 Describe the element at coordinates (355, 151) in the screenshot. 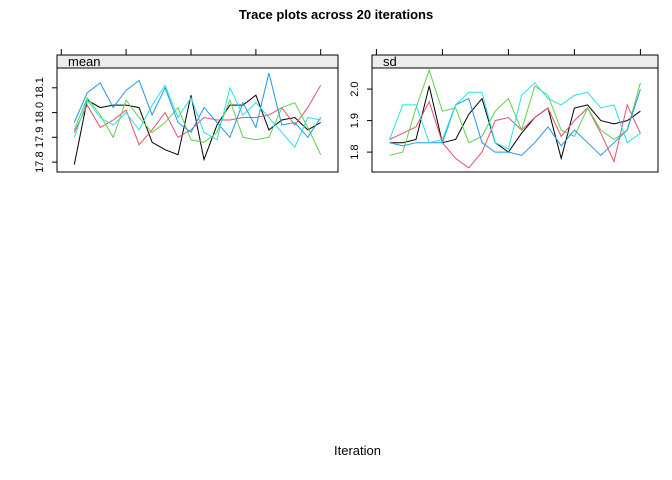

I see `svg-text: 1.8` at that location.